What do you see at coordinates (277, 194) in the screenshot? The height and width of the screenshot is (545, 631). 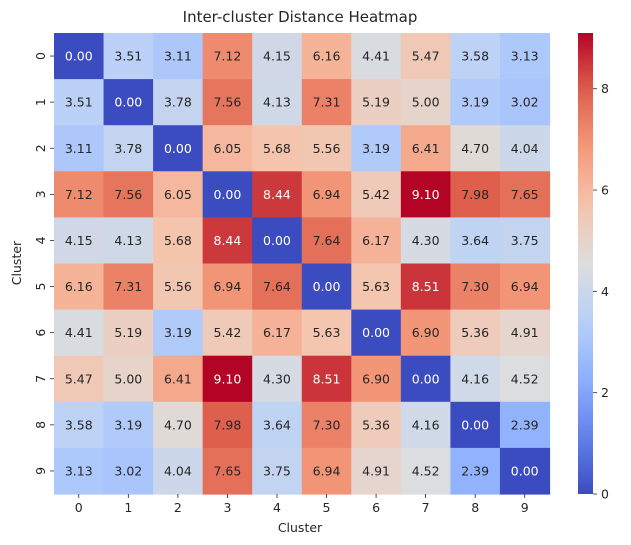 I see `cell-label-3-4: 8.44` at bounding box center [277, 194].